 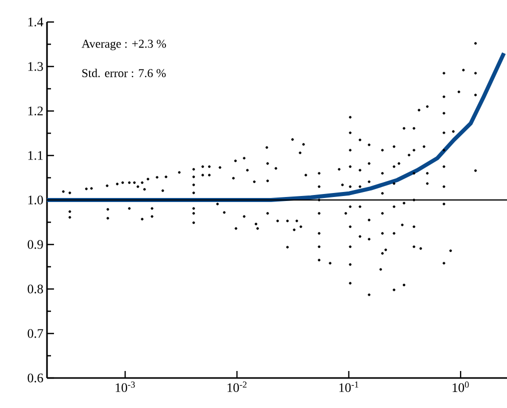 What do you see at coordinates (348, 387) in the screenshot?
I see `x-tick-label: 10$^{-1}$` at bounding box center [348, 387].